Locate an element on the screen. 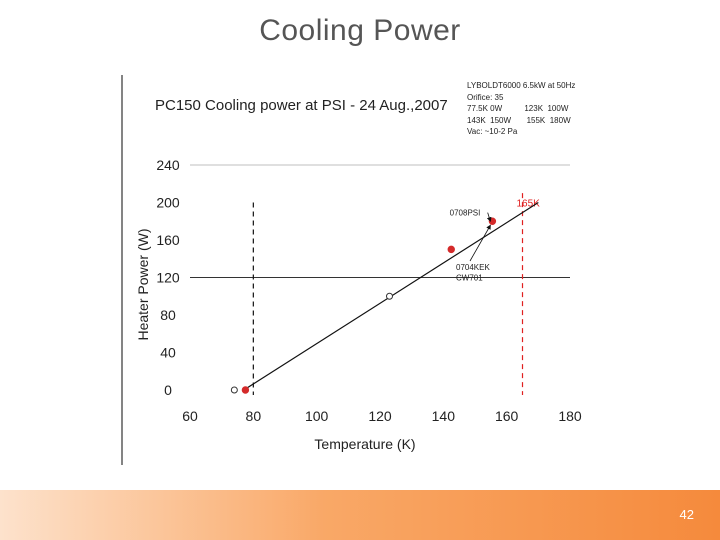 This screenshot has height=540, width=720. y-tick-label-0: 0 is located at coordinates (168, 390).